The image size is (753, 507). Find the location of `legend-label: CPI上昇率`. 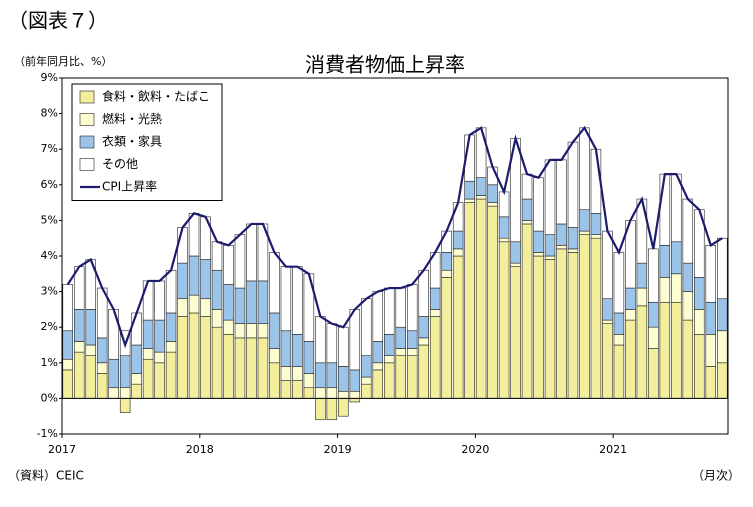

legend-label: CPI上昇率 is located at coordinates (129, 186).